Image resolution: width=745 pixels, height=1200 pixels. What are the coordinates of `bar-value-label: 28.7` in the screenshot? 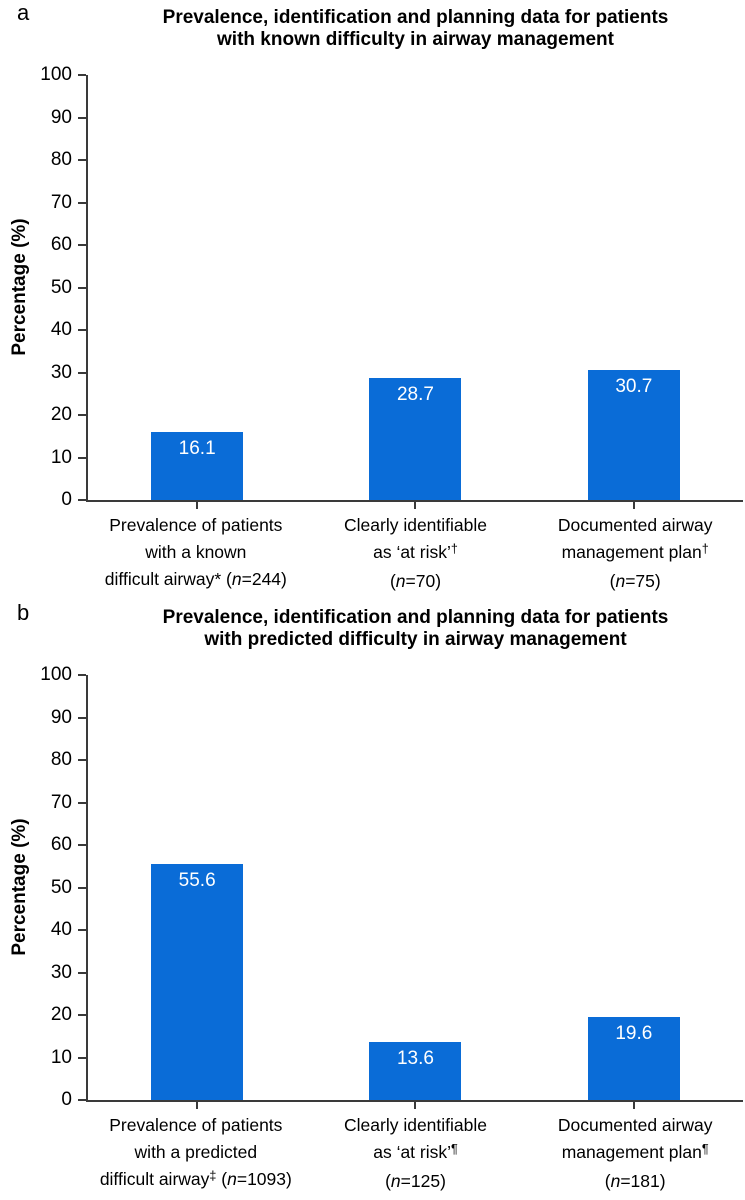 It's located at (415, 394).